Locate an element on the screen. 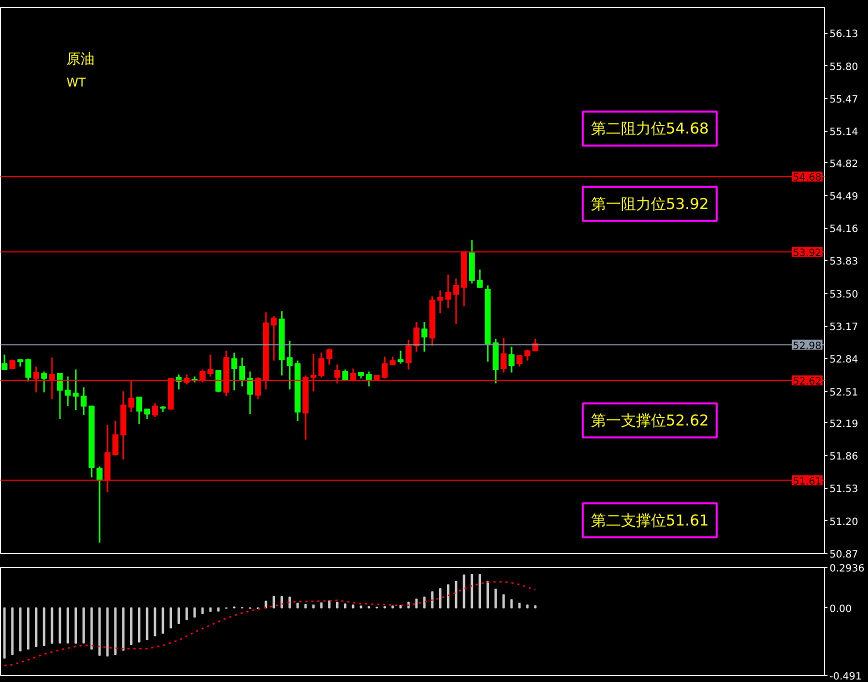 This screenshot has height=682, width=868. y-tick-label: 55.47 is located at coordinates (844, 100).